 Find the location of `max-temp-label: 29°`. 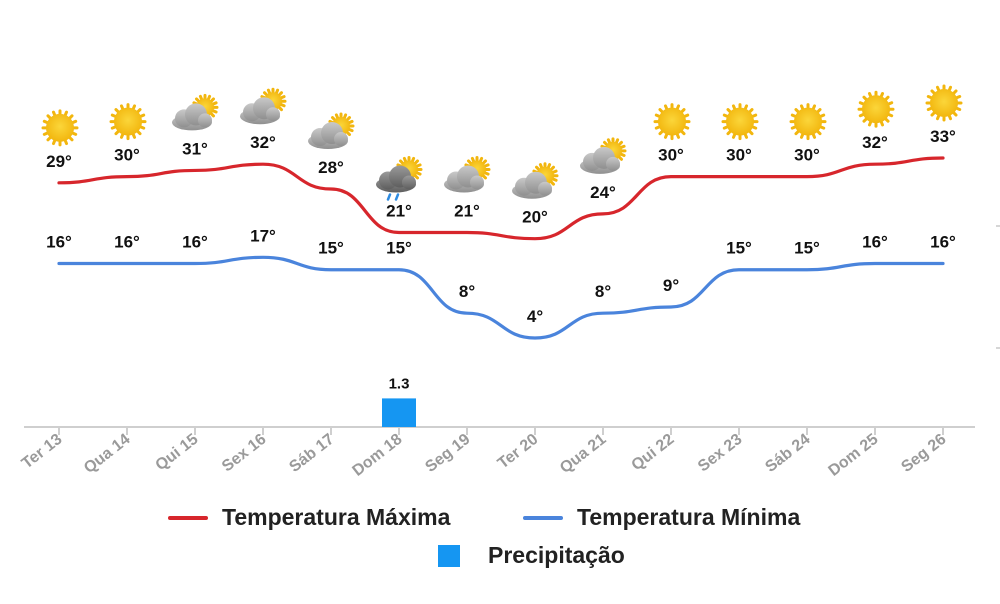

max-temp-label: 29° is located at coordinates (59, 161).